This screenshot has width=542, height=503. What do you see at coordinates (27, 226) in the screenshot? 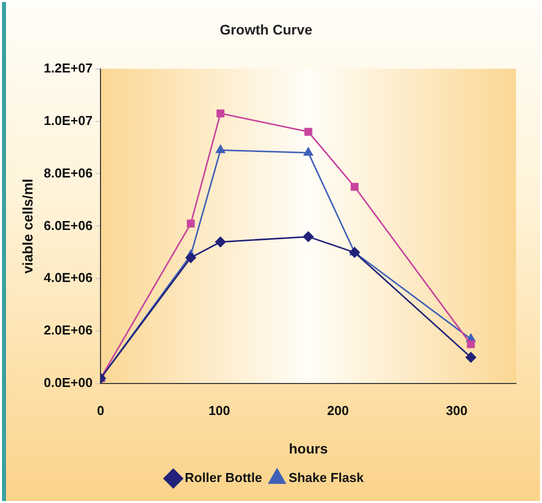
I see `y-axis-title: viable cells/ml` at bounding box center [27, 226].